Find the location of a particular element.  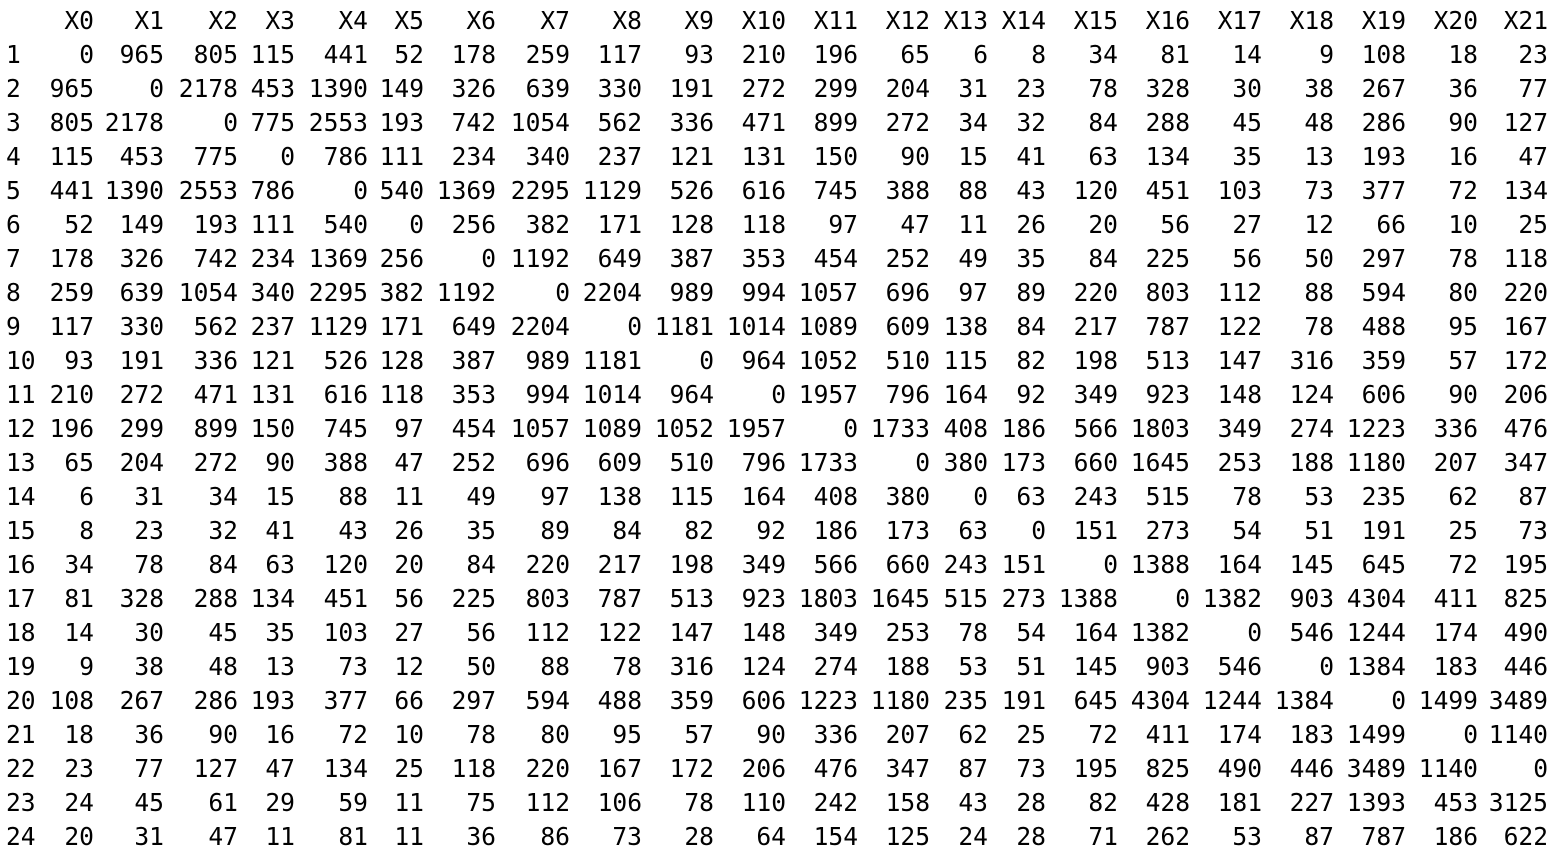

table-cell: 183 is located at coordinates (1455, 666).